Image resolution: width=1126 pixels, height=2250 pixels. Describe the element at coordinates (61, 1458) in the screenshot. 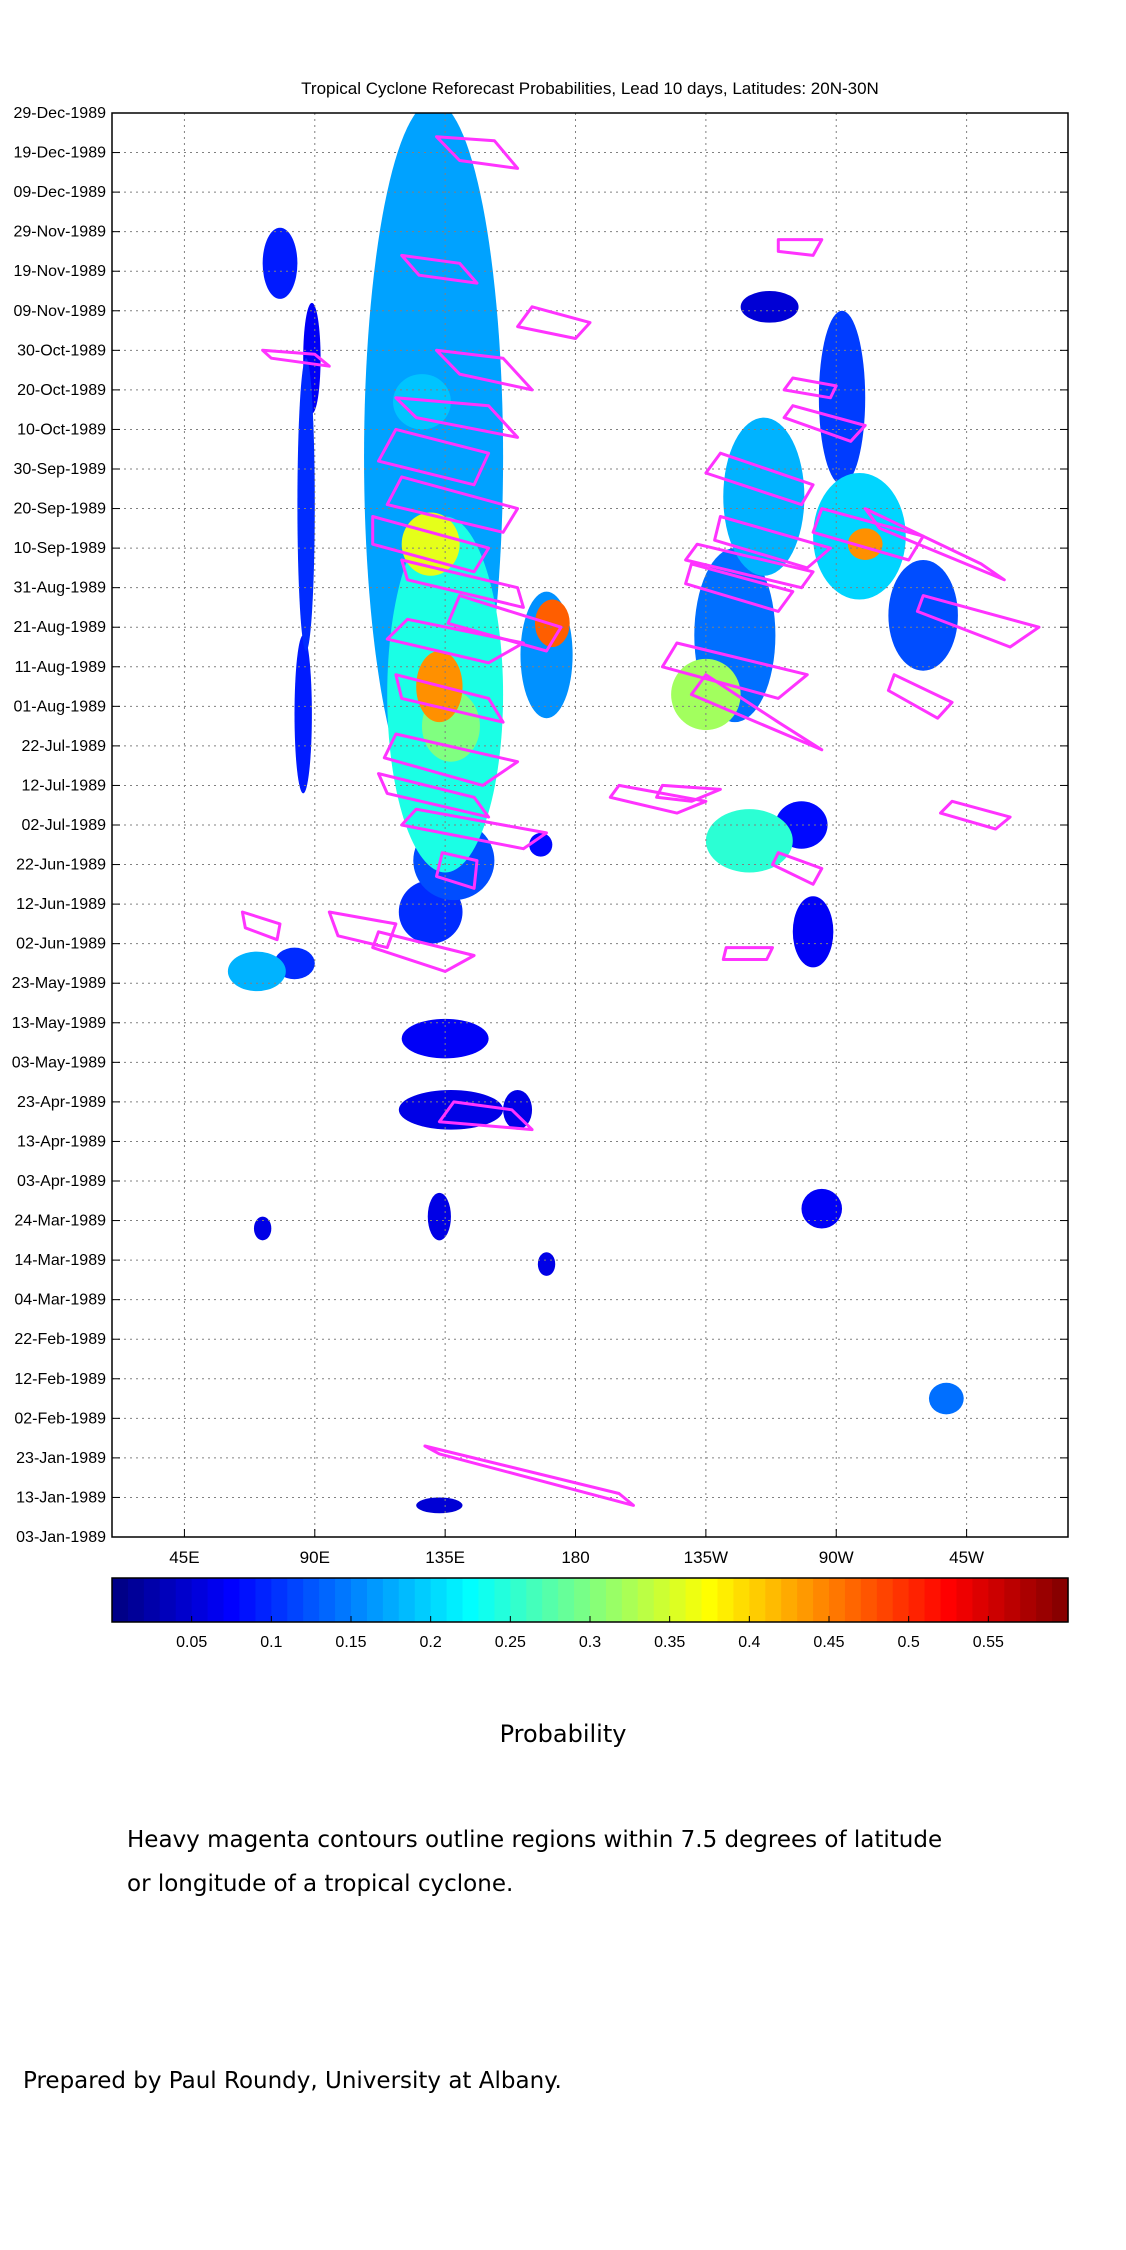

I see `y-tick-label: 23-Jan-1989` at that location.